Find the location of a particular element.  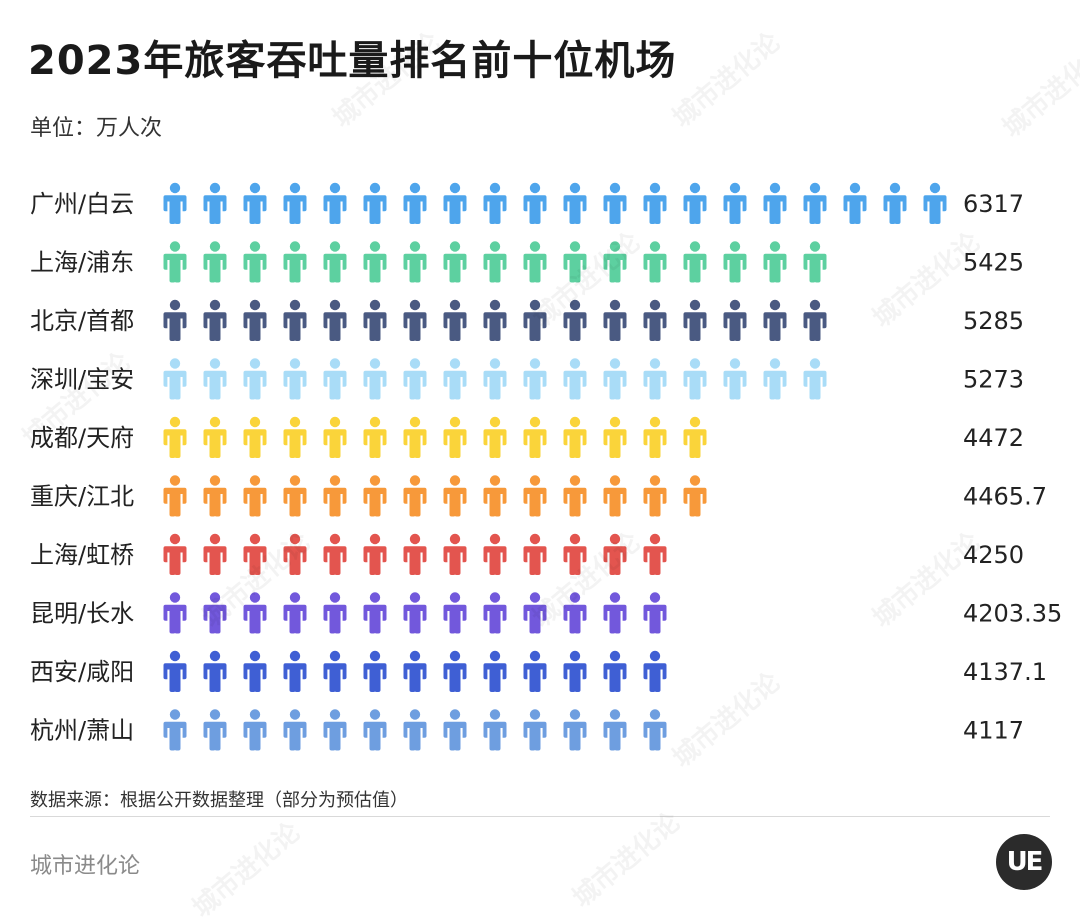

value-label: 5273 is located at coordinates (993, 380).